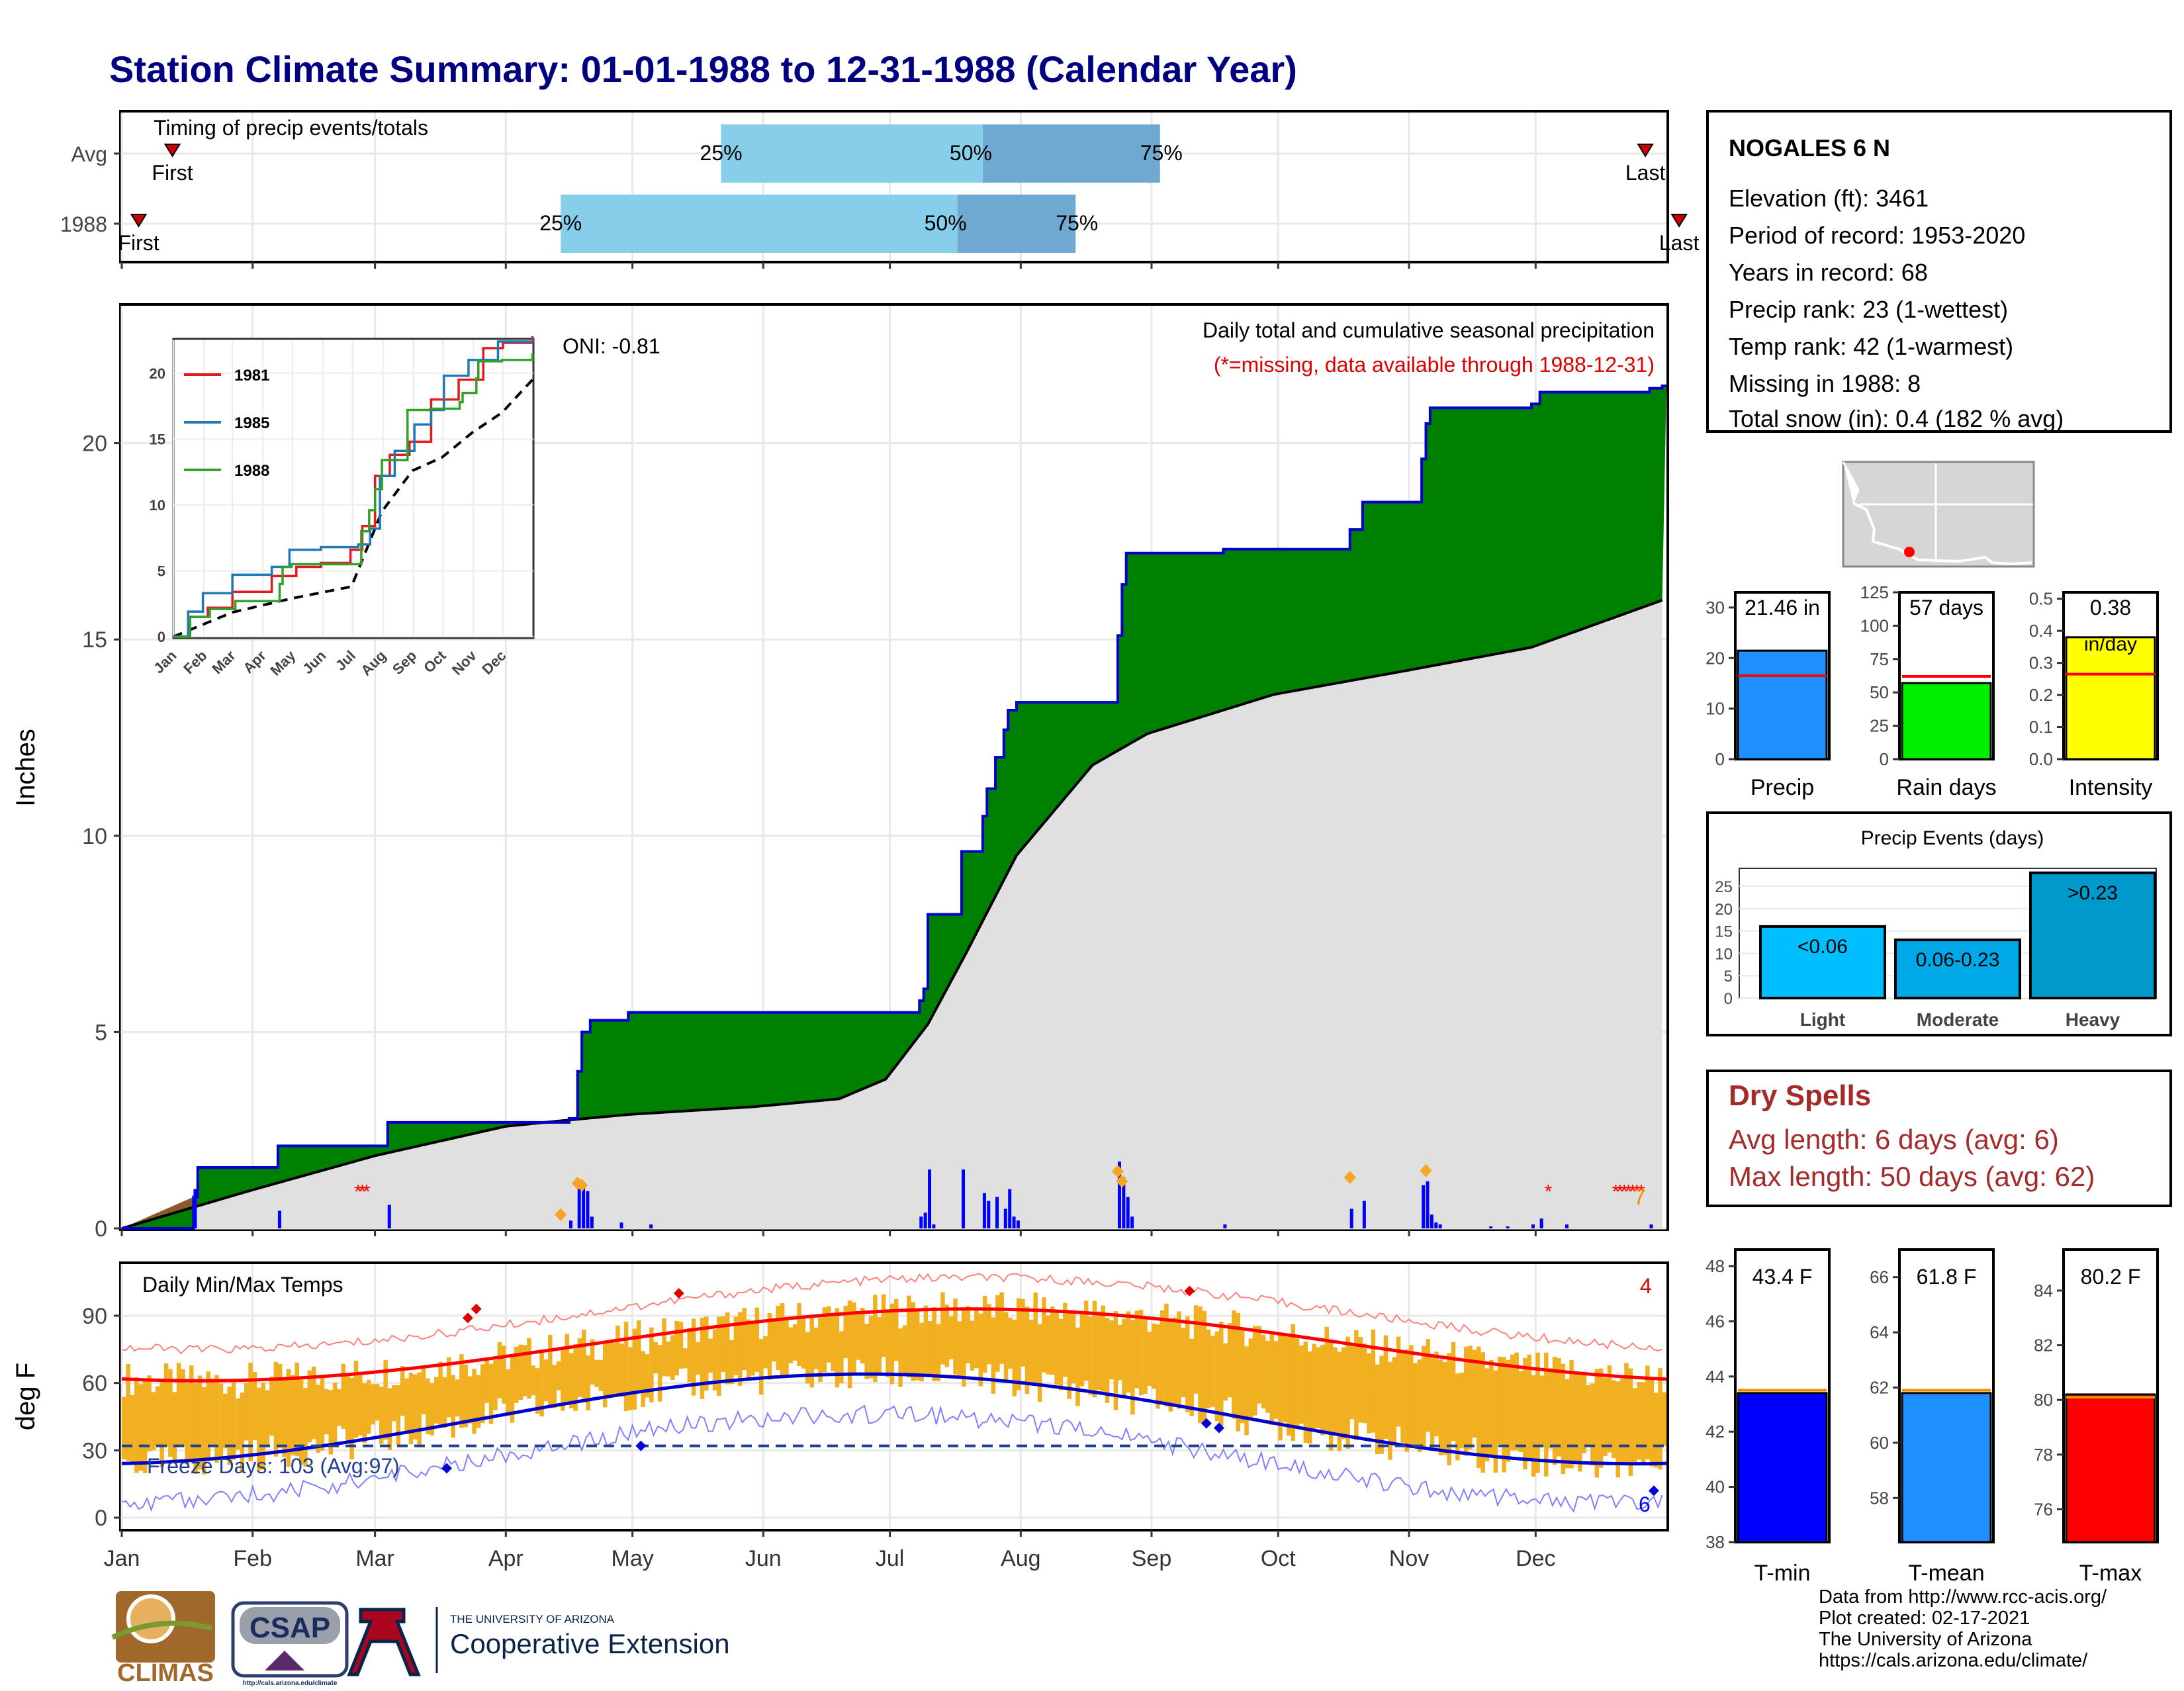 The width and height of the screenshot is (2184, 1691). What do you see at coordinates (1829, 272) in the screenshot?
I see `station-years: Years in record: 68` at bounding box center [1829, 272].